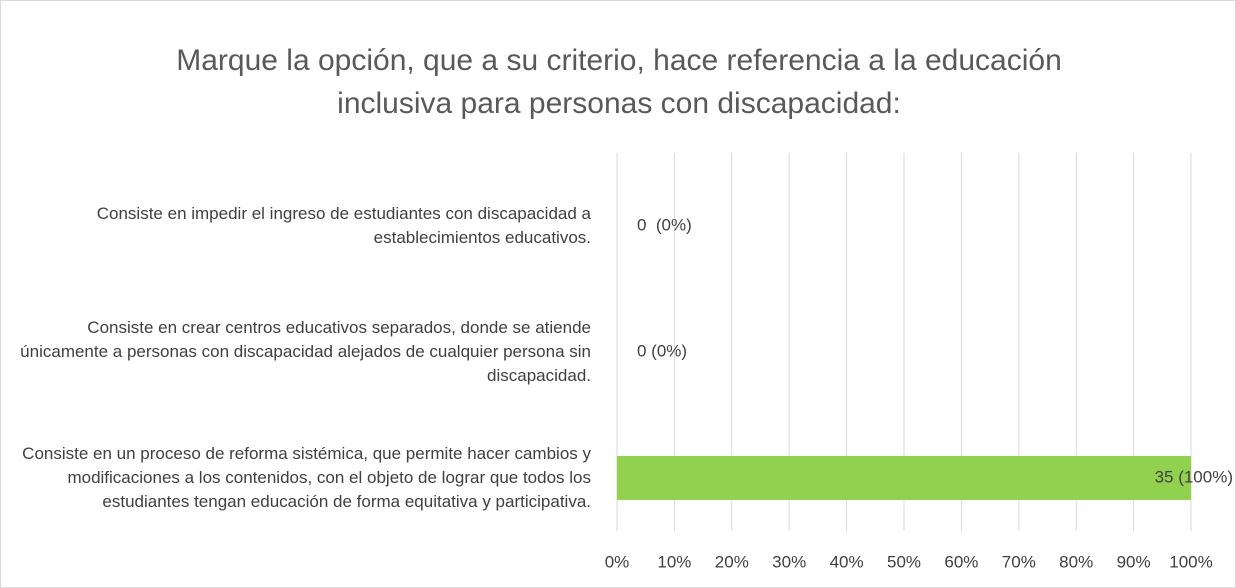  Describe the element at coordinates (904, 561) in the screenshot. I see `x-tick-label: 50%` at that location.